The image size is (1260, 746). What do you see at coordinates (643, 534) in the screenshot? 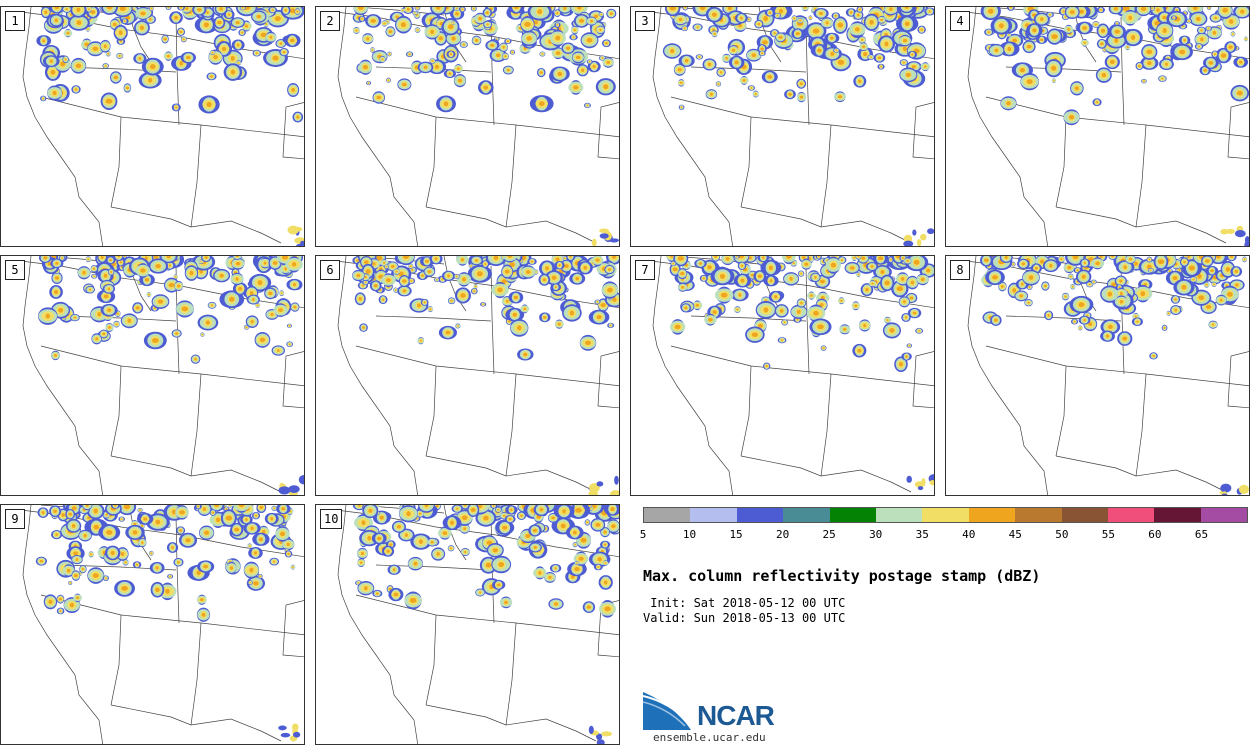
I see `colorbar-tick-label: 5` at bounding box center [643, 534].